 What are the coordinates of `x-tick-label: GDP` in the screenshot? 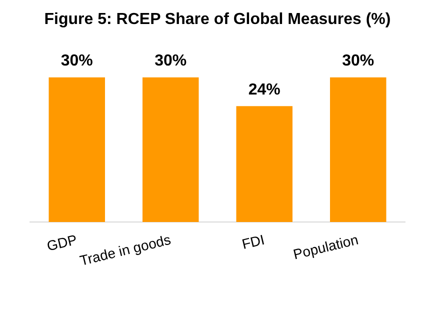 It's located at (61, 242).